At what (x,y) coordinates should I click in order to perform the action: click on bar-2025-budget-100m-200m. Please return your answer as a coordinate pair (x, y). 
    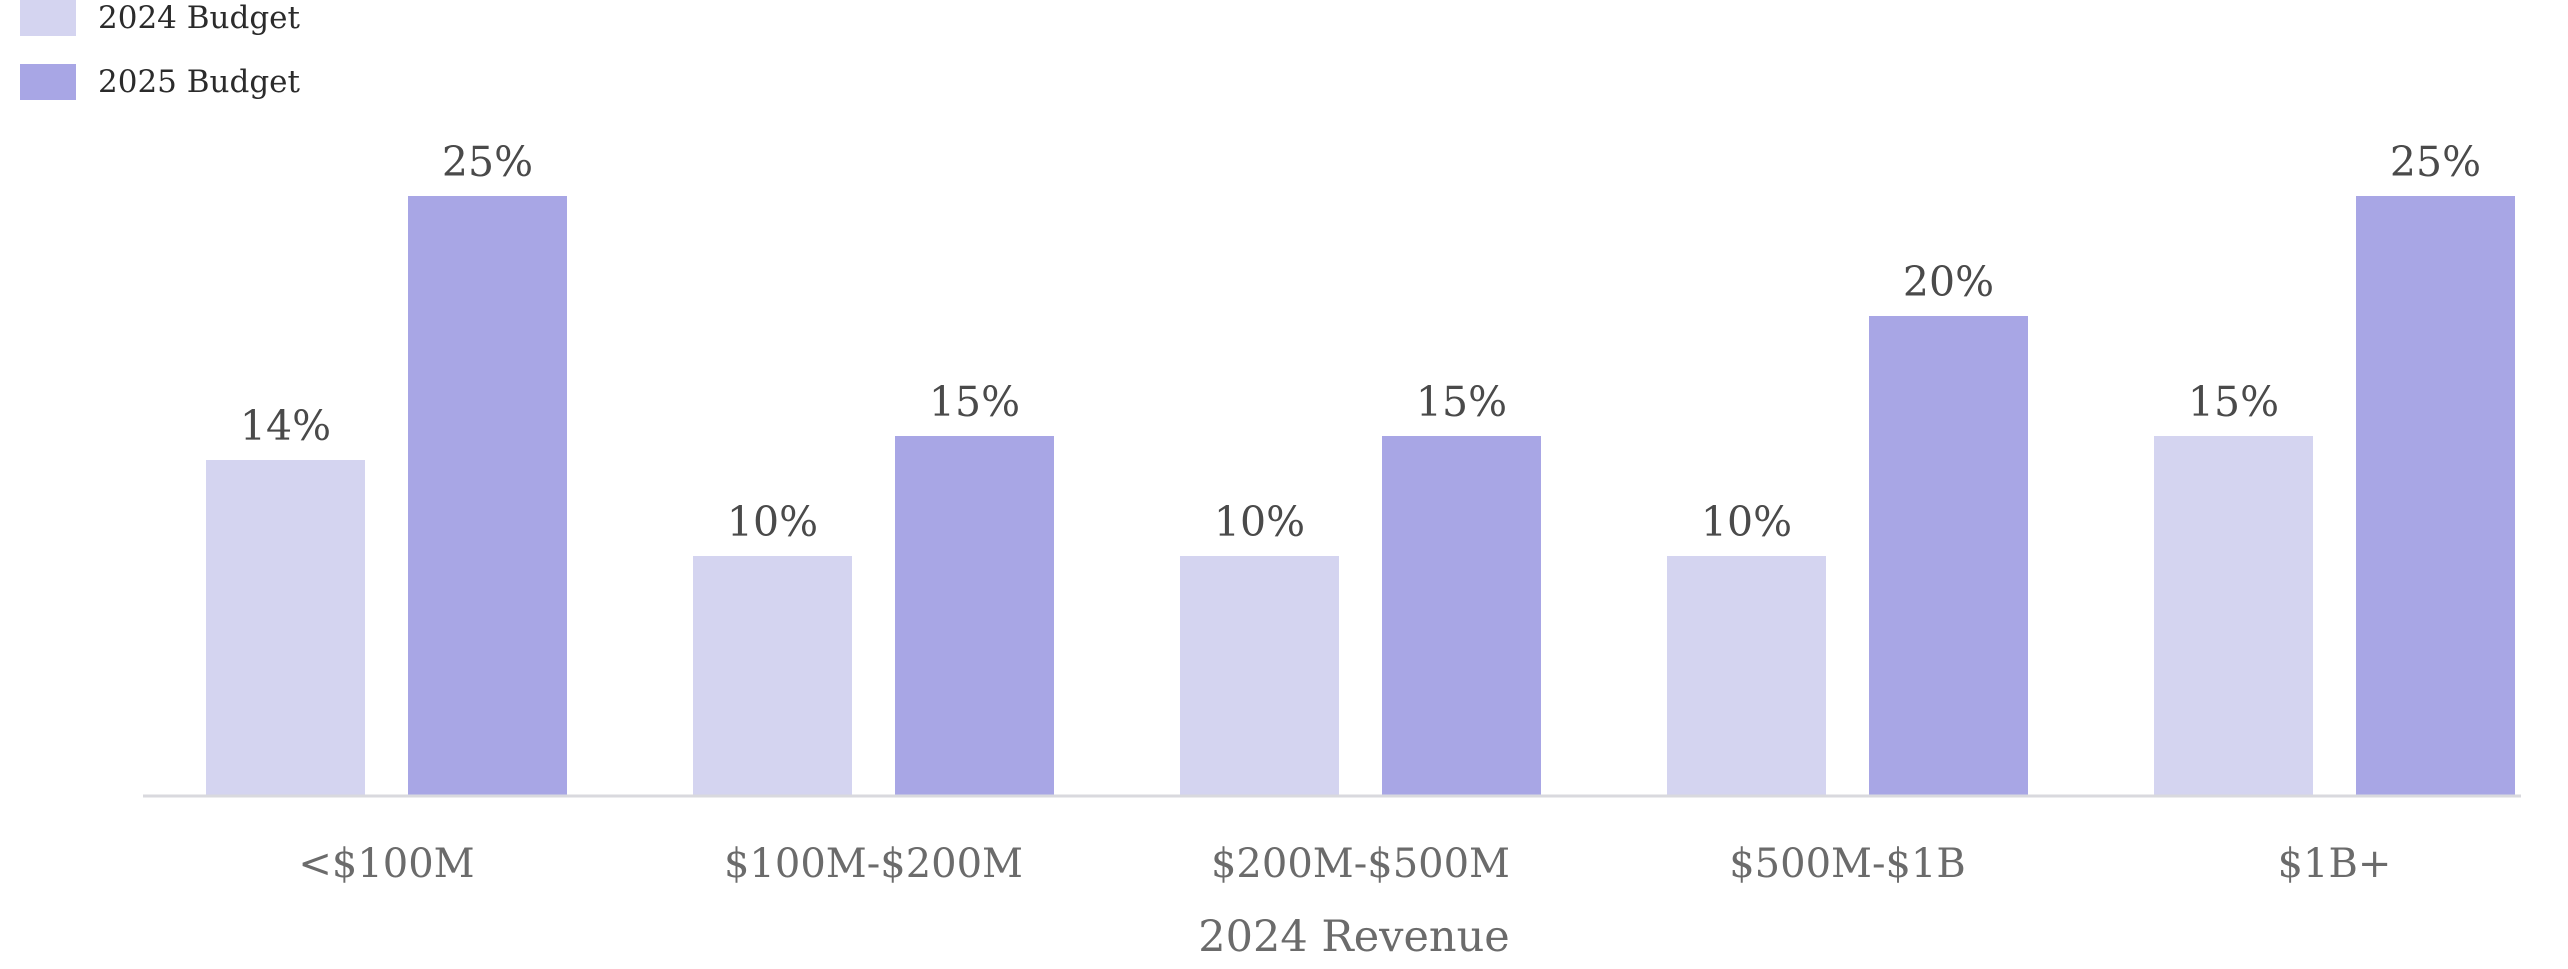
    Looking at the image, I should click on (974, 616).